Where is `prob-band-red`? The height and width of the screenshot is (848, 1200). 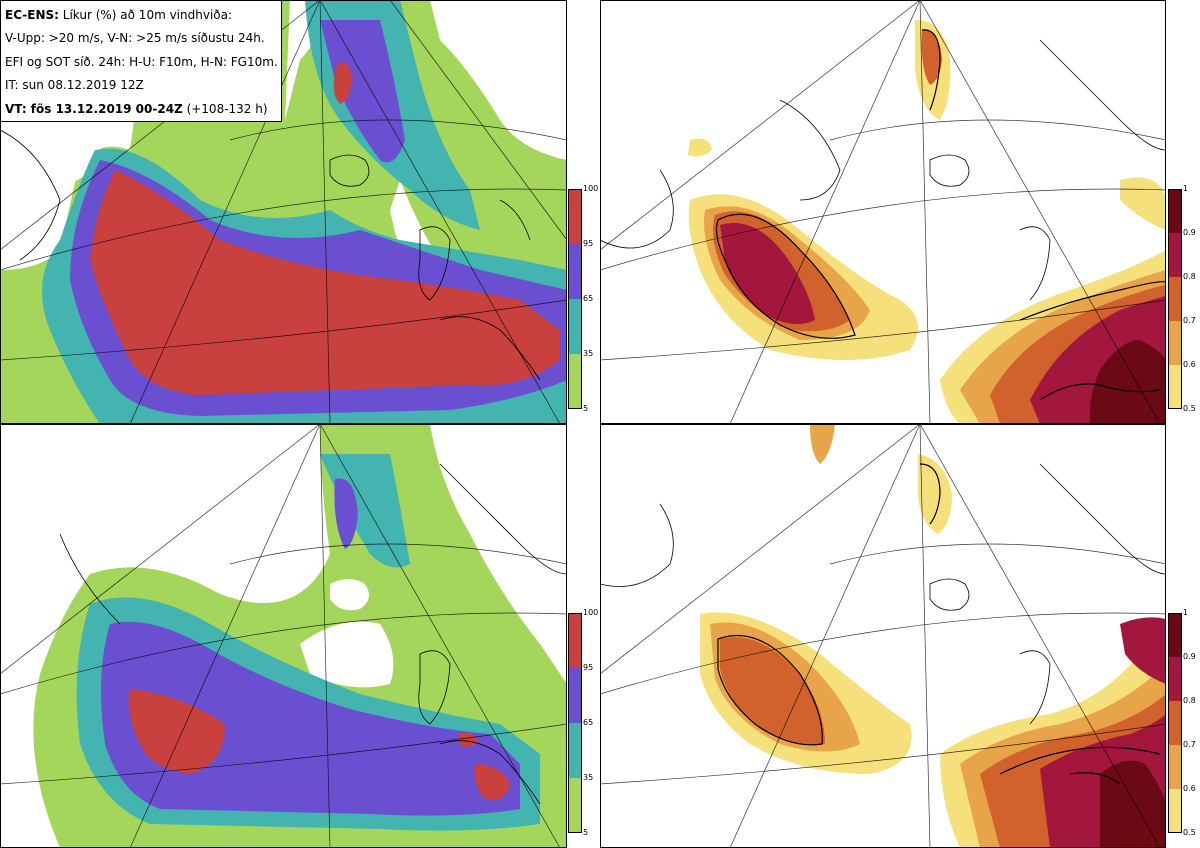 prob-band-red is located at coordinates (325, 282).